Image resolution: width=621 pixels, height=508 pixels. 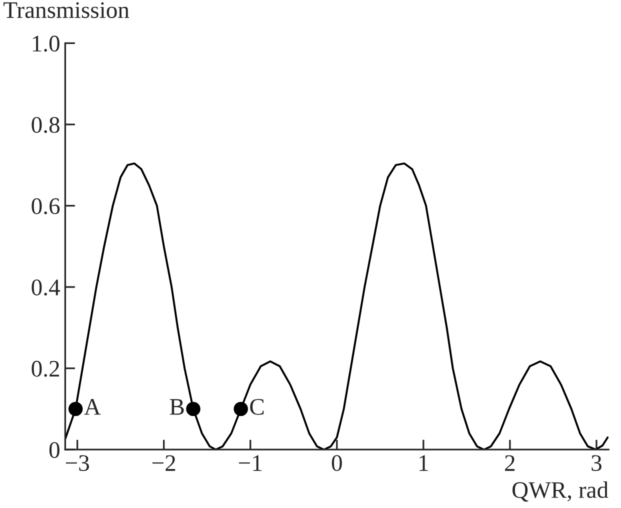 I want to click on y-tick-label: 1.0, so click(x=46, y=44).